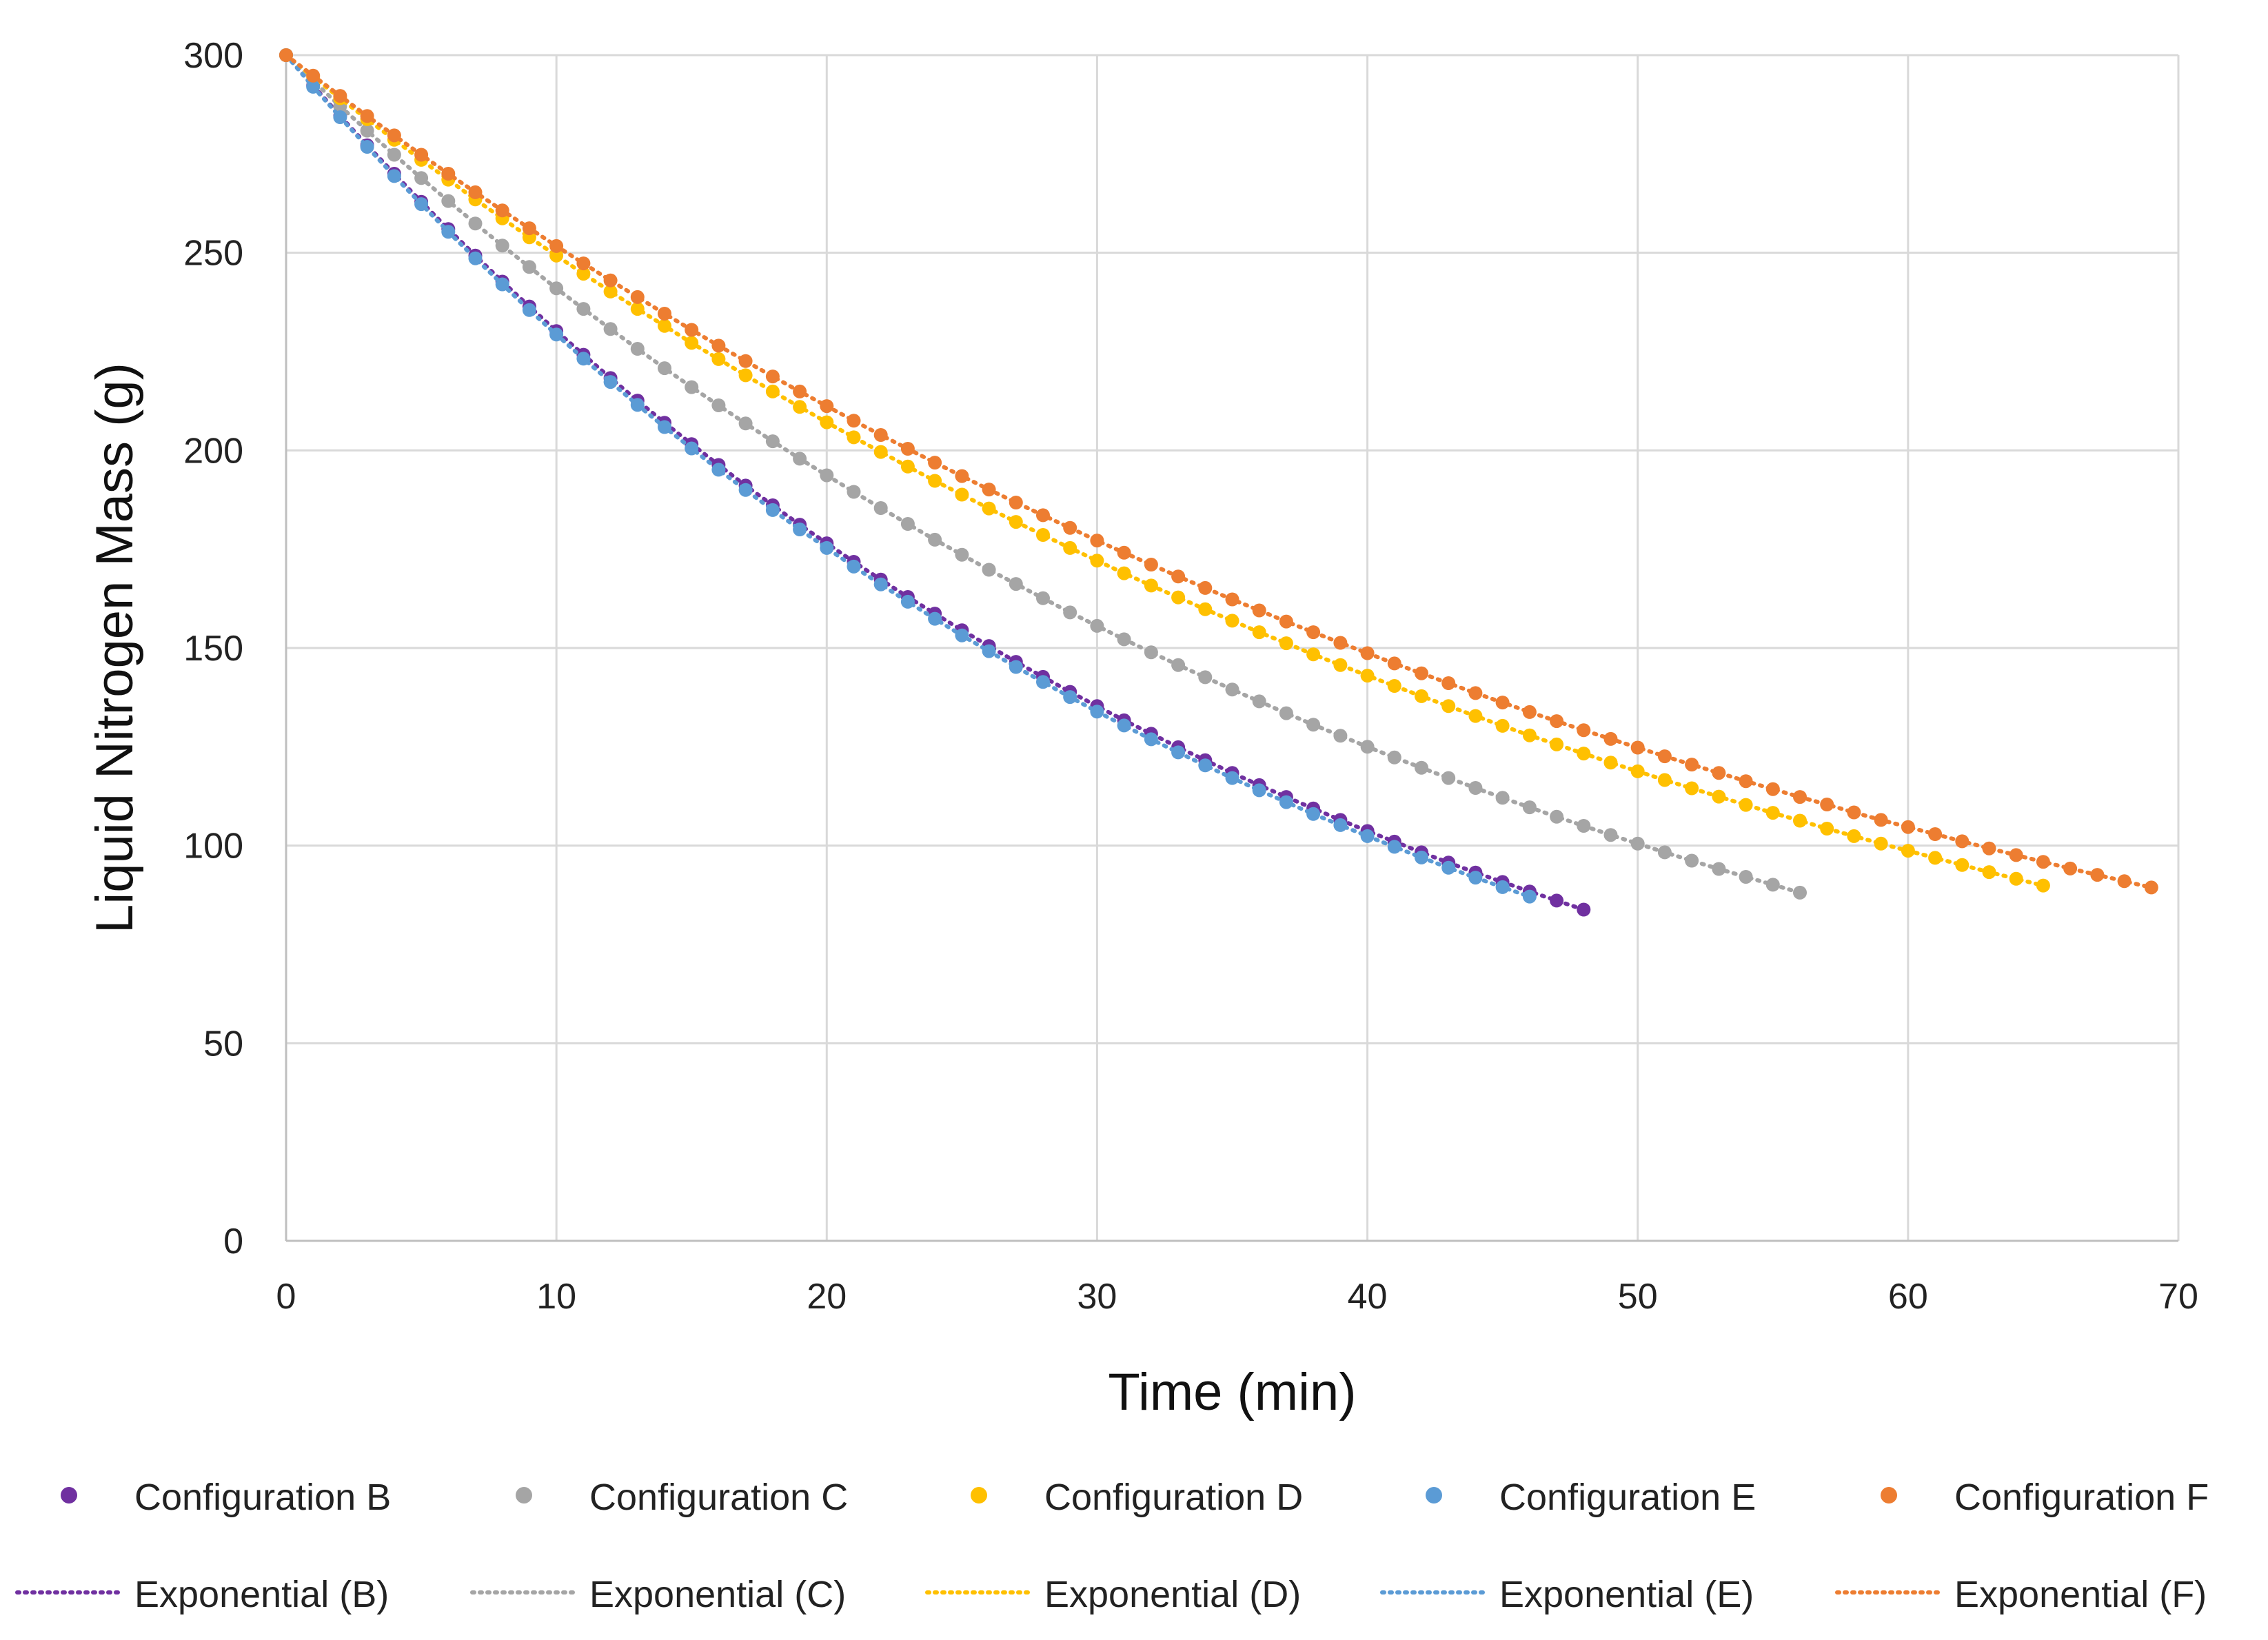  I want to click on legend-label-trend-b: Exponential (B), so click(261, 1595).